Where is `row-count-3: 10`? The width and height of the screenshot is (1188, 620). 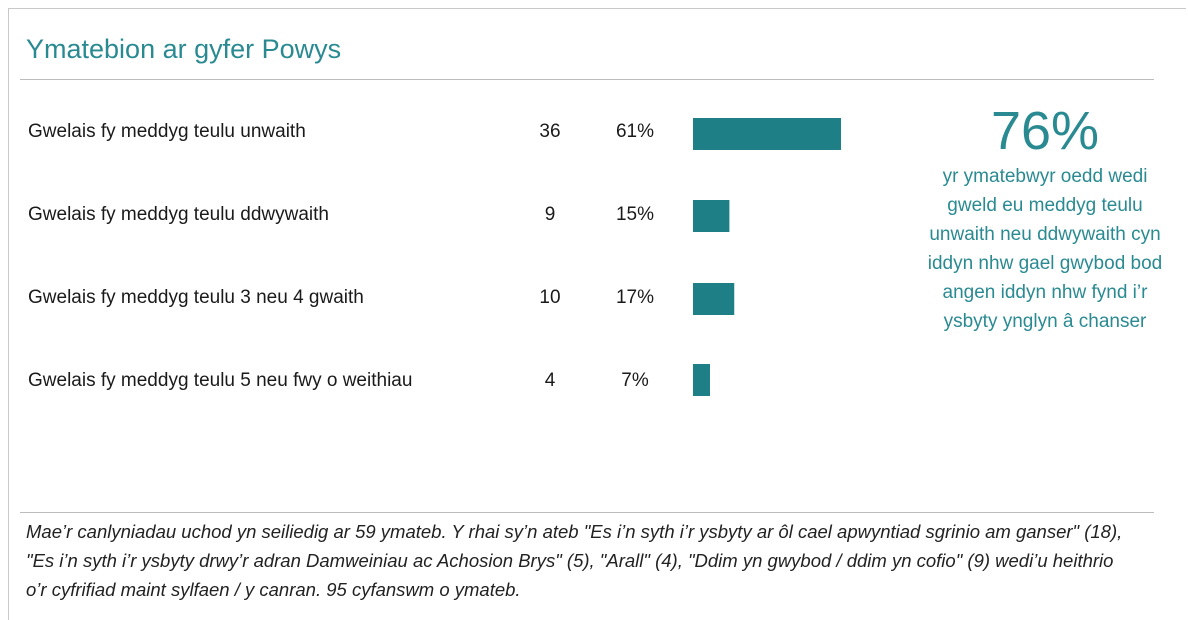
row-count-3: 10 is located at coordinates (550, 297).